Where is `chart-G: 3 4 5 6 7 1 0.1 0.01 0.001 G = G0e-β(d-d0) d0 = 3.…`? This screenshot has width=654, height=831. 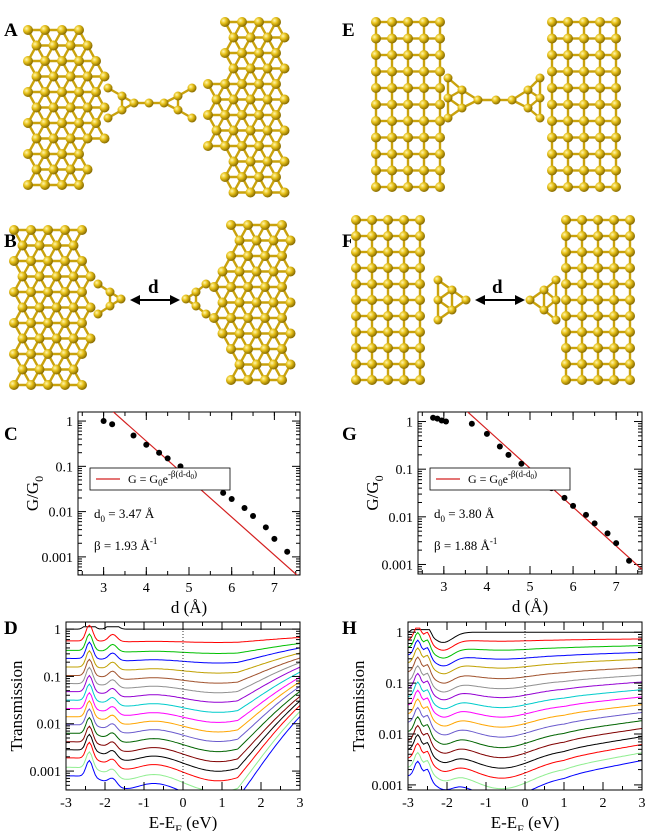 chart-G: 3 4 5 6 7 1 0.1 0.01 0.001 G = G0e-β(d-d0) d0 = 3.… is located at coordinates (503, 513).